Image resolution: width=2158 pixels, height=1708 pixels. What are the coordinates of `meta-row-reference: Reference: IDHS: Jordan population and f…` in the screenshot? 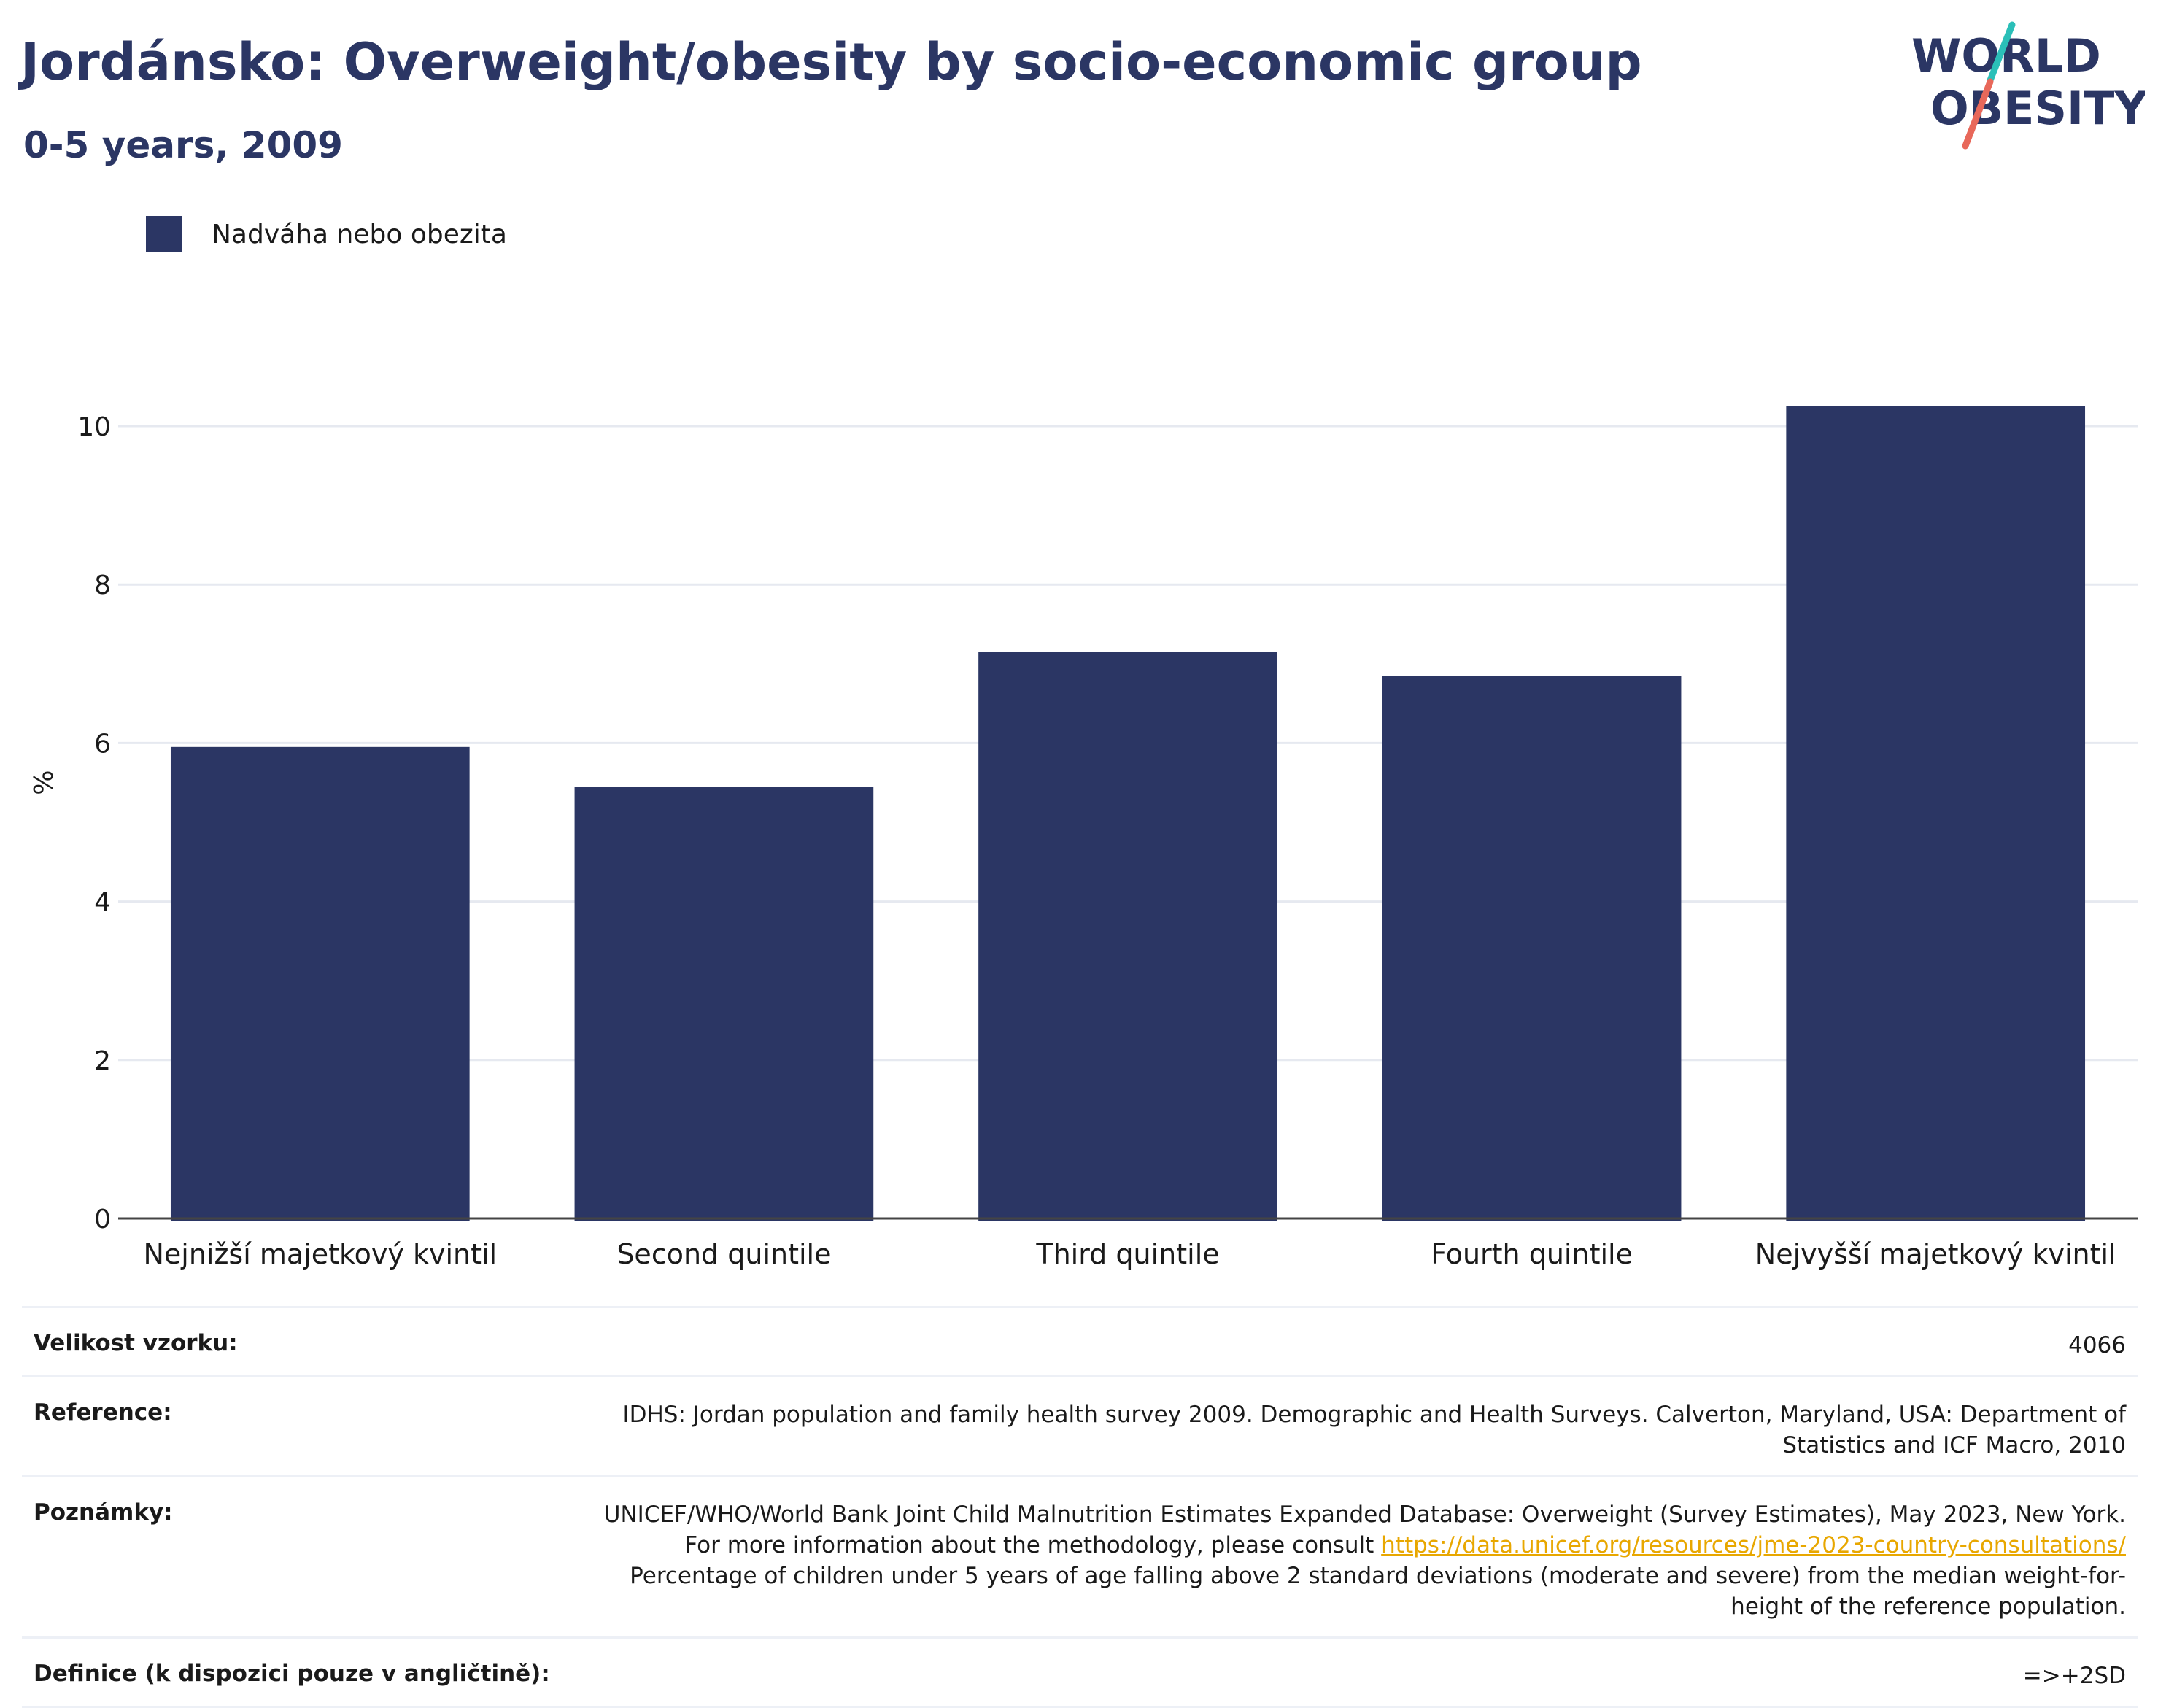 It's located at (1080, 1425).